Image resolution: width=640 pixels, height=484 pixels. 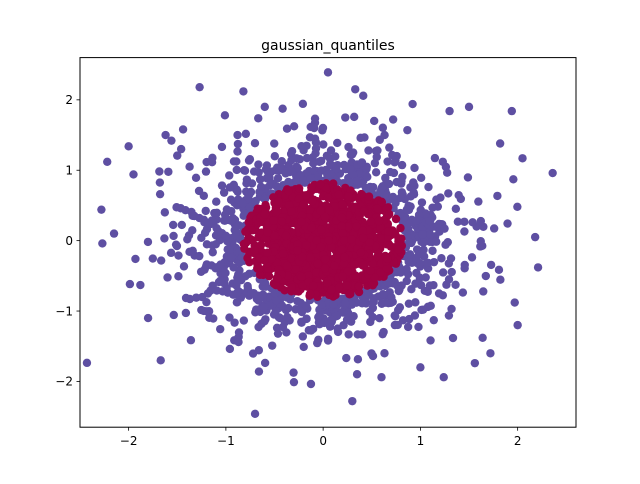 What do you see at coordinates (226, 441) in the screenshot?
I see `x-tick-label: −1` at bounding box center [226, 441].